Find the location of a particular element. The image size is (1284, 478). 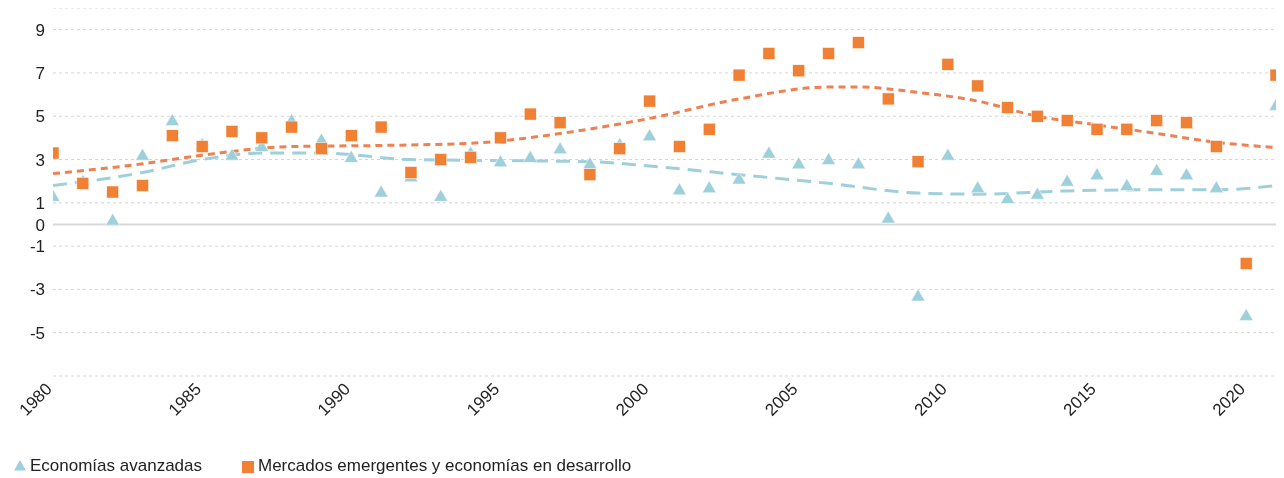

legend-label: Mercados emergentes y economías en desarrollo is located at coordinates (445, 465).